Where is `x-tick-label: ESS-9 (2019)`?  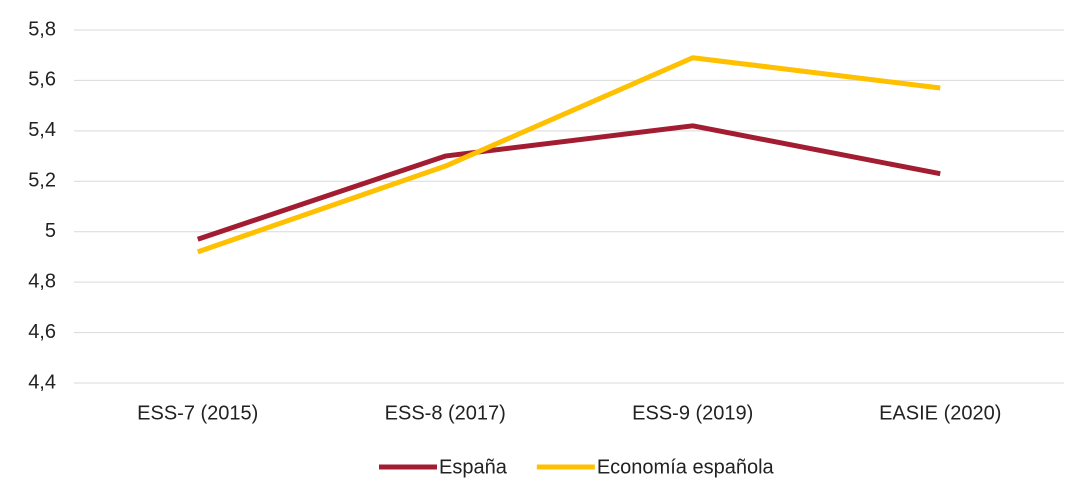
x-tick-label: ESS-9 (2019) is located at coordinates (692, 413).